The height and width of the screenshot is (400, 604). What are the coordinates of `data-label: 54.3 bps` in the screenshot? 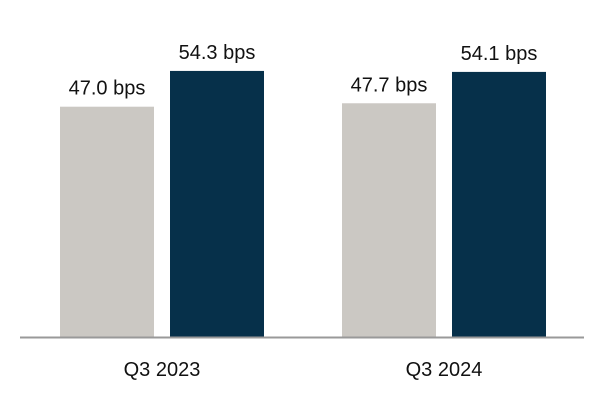 It's located at (217, 53).